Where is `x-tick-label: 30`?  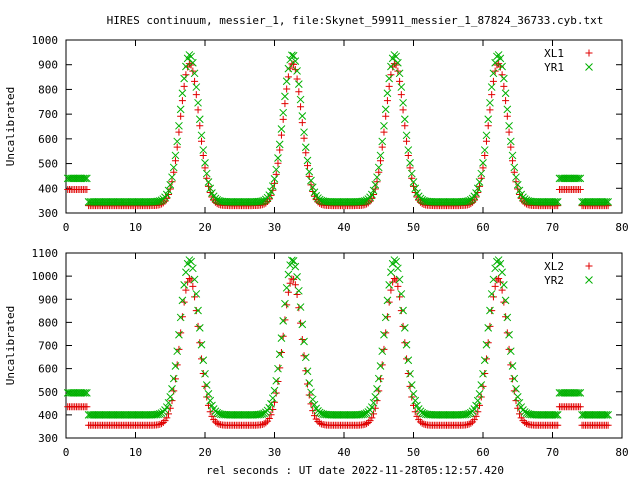
x-tick-label: 30 is located at coordinates (274, 452).